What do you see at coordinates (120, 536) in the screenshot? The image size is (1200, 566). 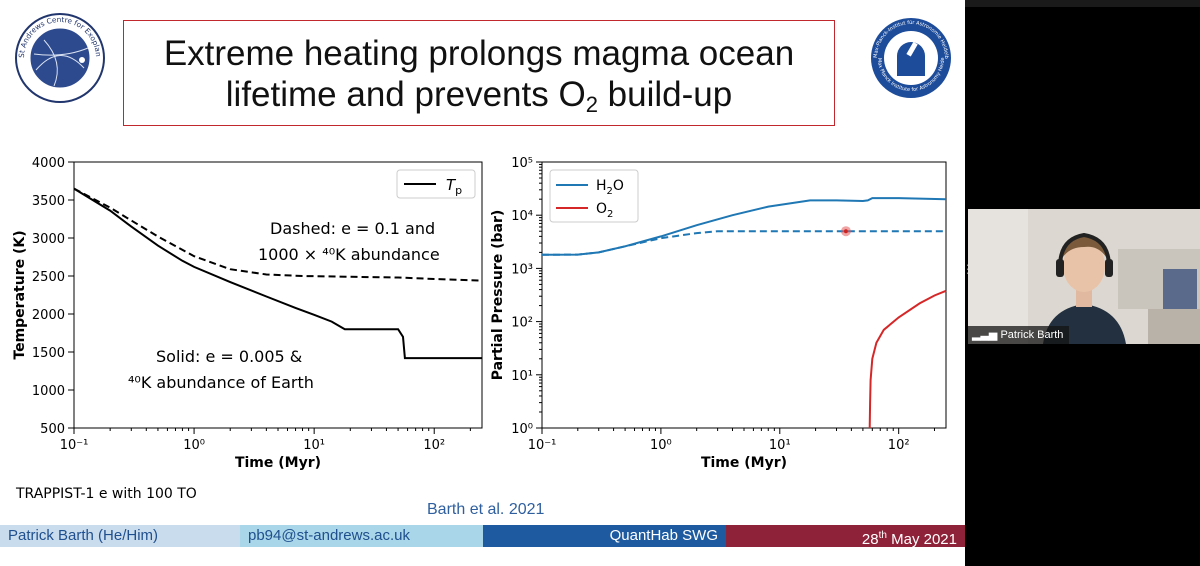 I see `footer-presenter-name: Patrick Barth (He/Him)` at bounding box center [120, 536].